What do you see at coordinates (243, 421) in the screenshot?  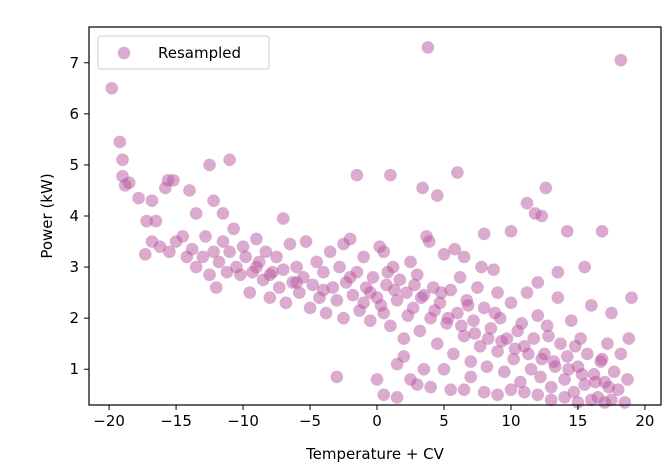 I see `x-tick-label: −10` at bounding box center [243, 421].